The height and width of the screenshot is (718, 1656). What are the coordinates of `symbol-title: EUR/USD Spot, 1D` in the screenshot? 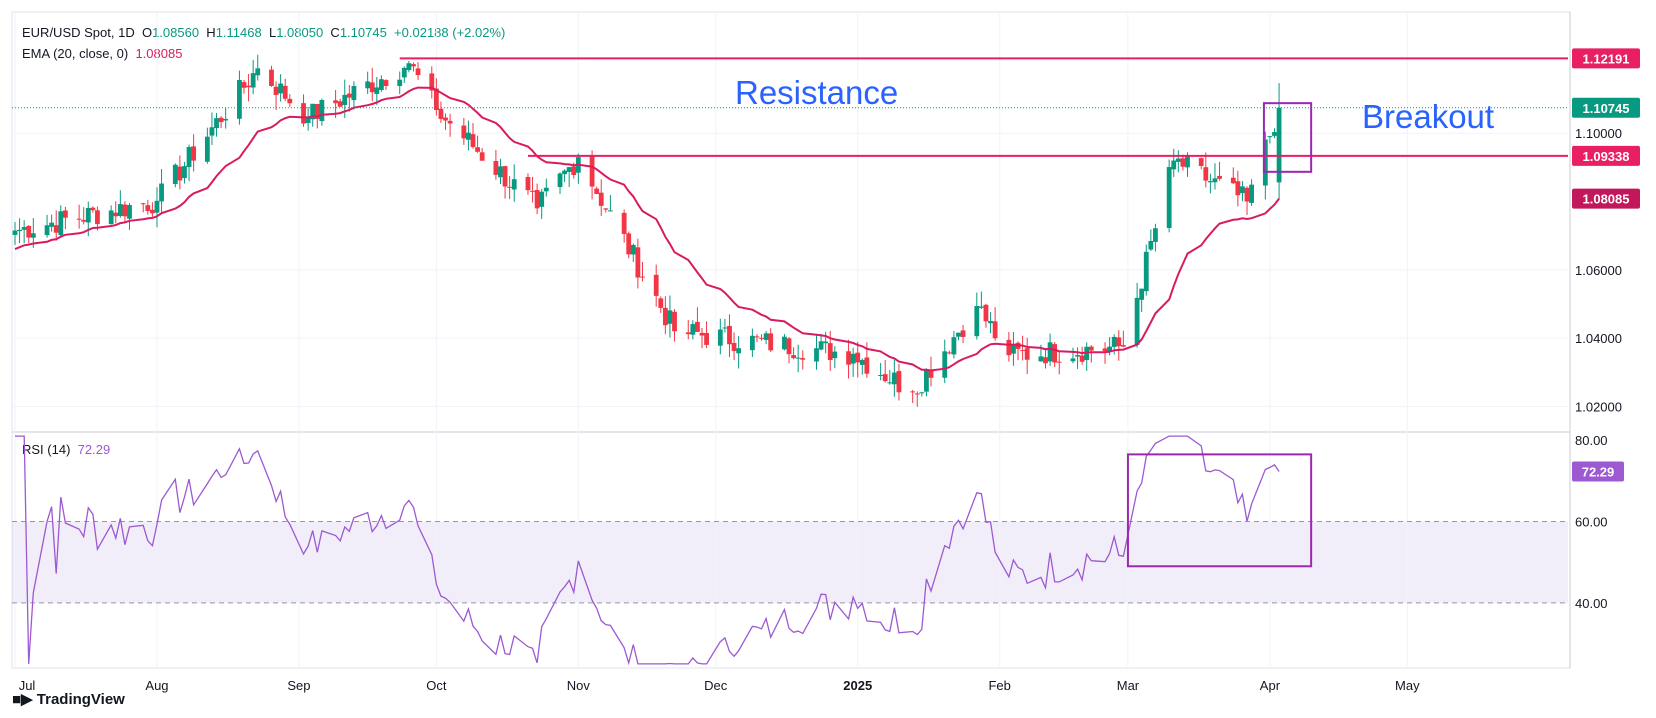 It's located at (78, 32).